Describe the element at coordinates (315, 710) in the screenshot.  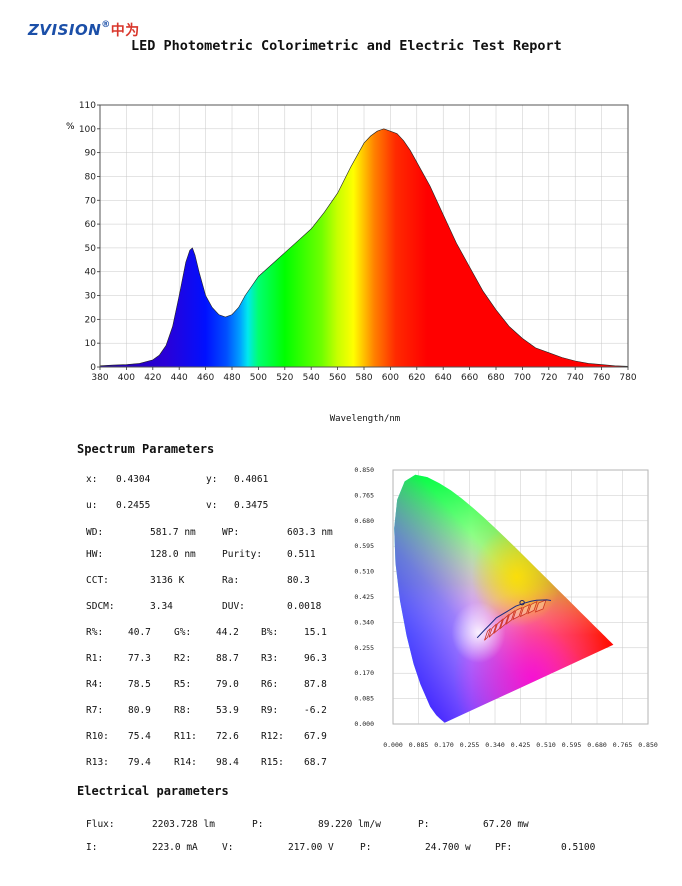
I see `r9-value: -6.2` at that location.